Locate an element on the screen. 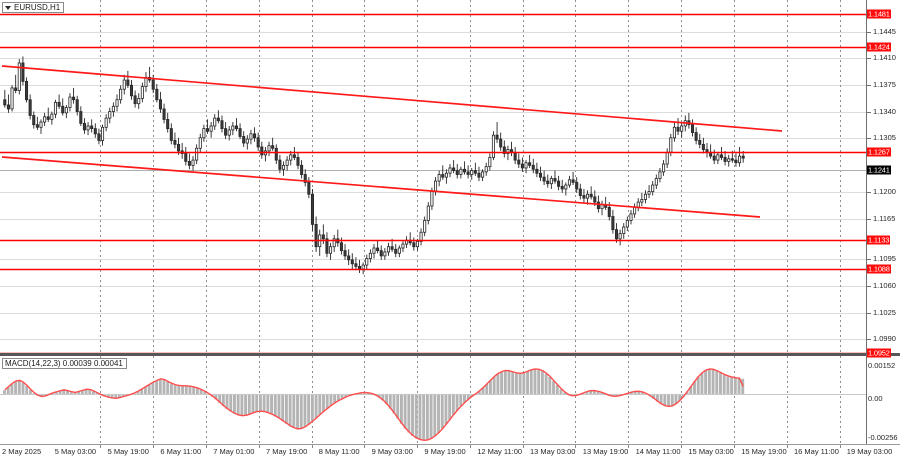 The height and width of the screenshot is (460, 900). price-tick-label: 1.1095 is located at coordinates (884, 258).